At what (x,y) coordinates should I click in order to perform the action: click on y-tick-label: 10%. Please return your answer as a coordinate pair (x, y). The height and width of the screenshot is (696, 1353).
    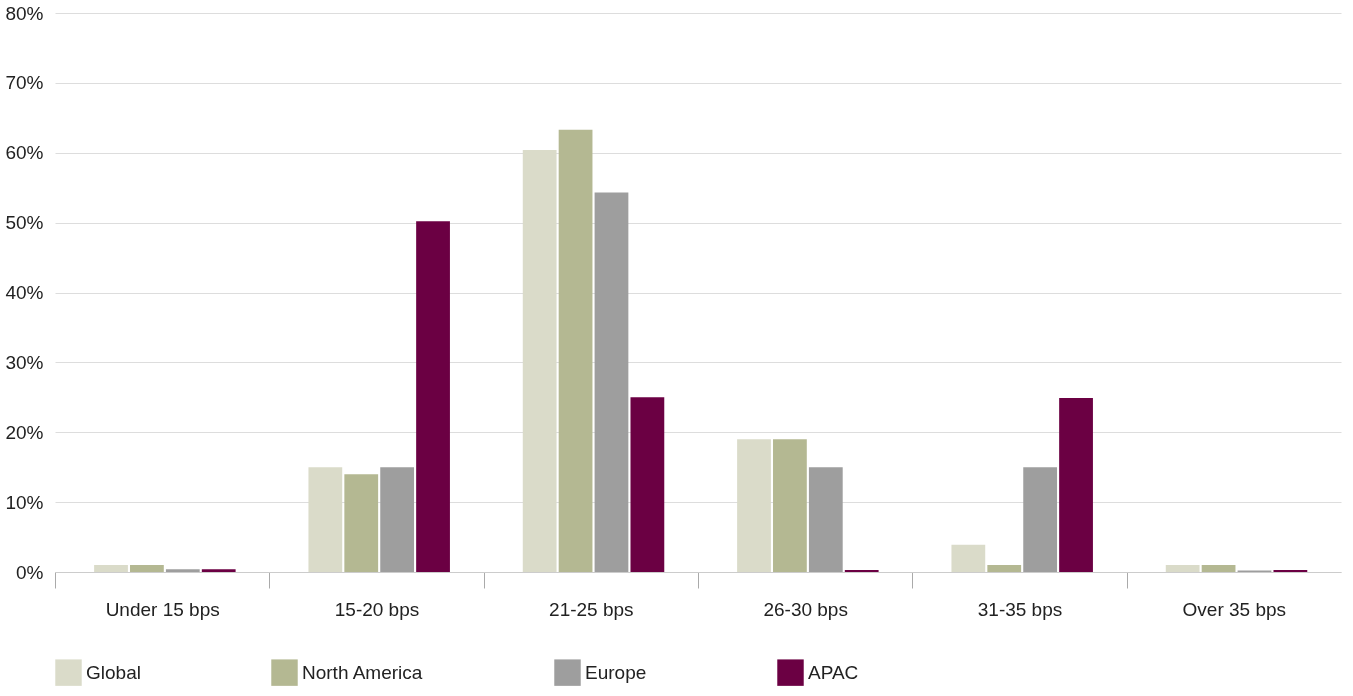
    Looking at the image, I should click on (24, 502).